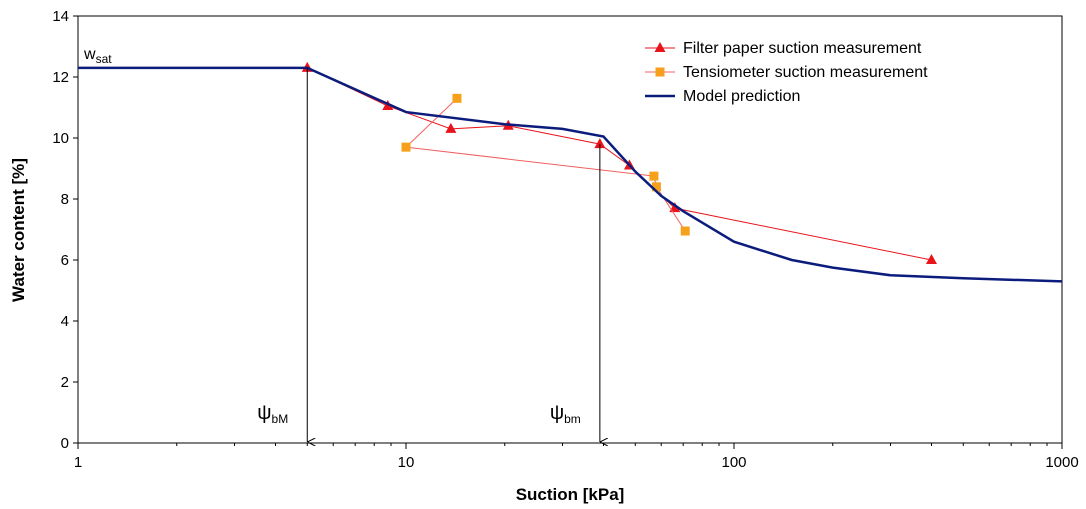  I want to click on annotation: wsat, so click(97, 56).